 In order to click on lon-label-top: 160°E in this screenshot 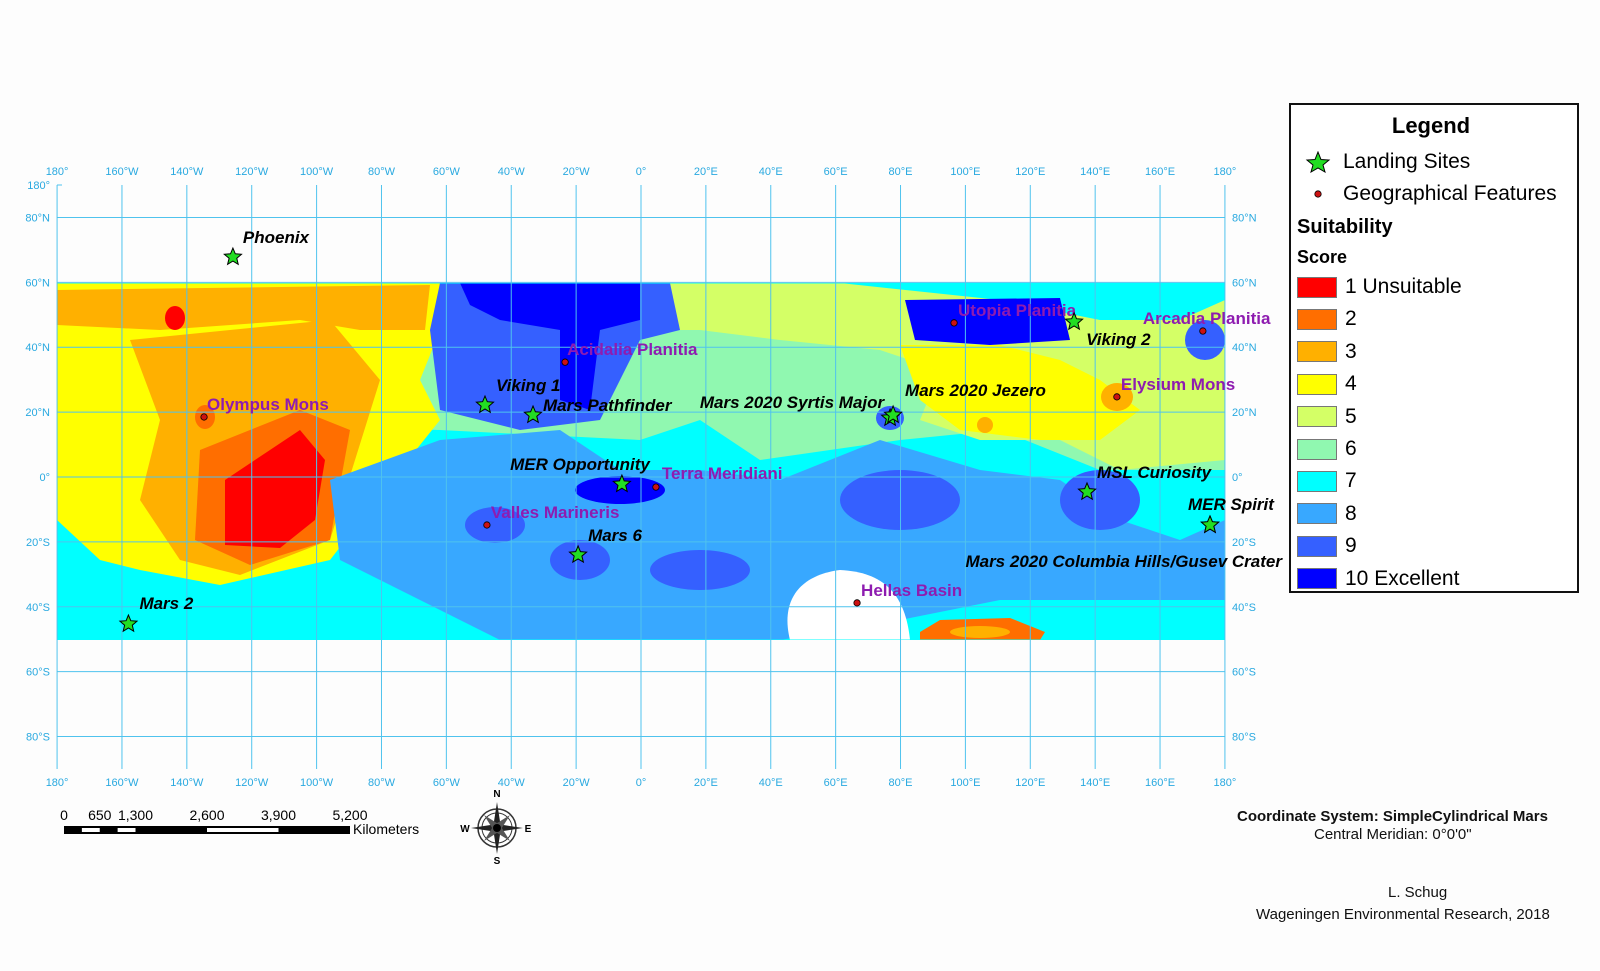, I will do `click(1160, 172)`.